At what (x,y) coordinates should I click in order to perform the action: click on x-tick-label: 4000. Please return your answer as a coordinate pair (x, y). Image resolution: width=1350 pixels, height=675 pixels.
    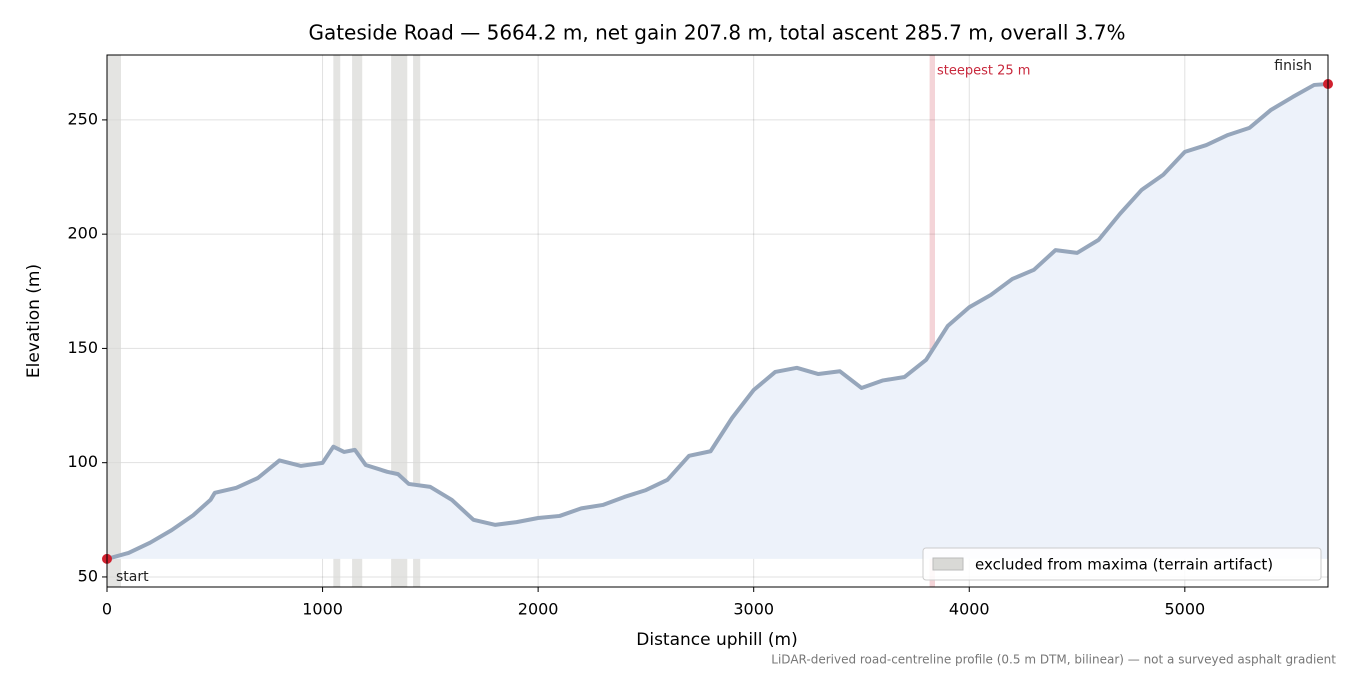
    Looking at the image, I should click on (969, 609).